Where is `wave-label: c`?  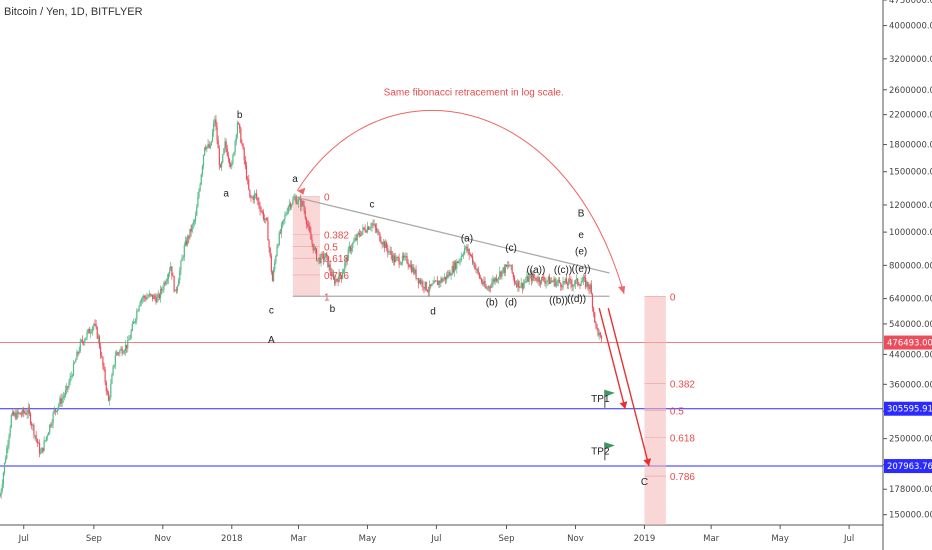
wave-label: c is located at coordinates (271, 310).